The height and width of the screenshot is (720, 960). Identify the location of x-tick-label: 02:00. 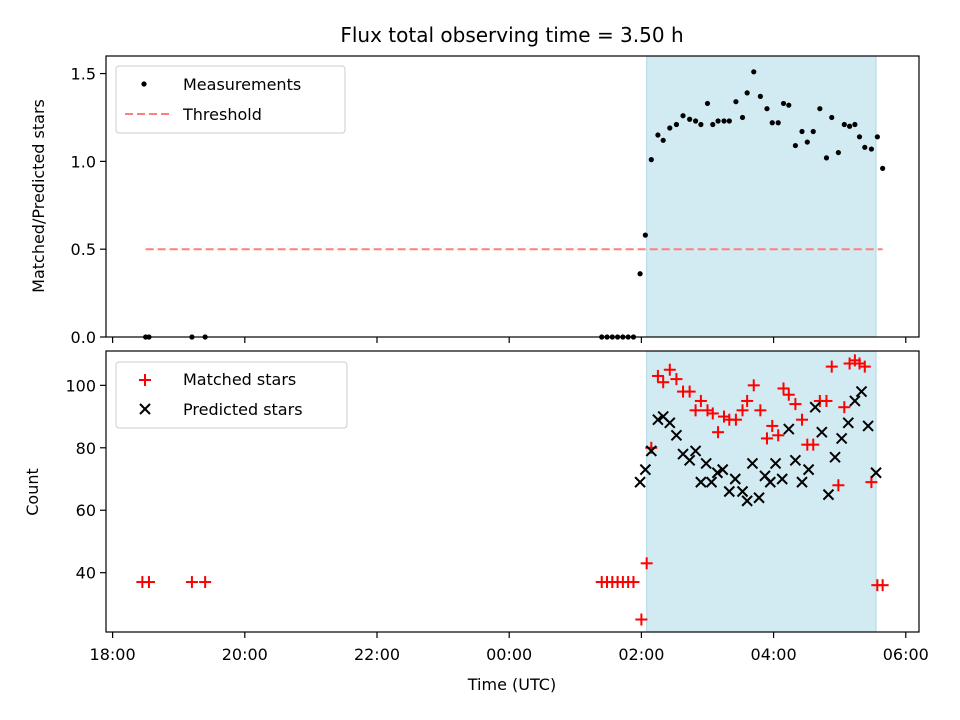
(641, 654).